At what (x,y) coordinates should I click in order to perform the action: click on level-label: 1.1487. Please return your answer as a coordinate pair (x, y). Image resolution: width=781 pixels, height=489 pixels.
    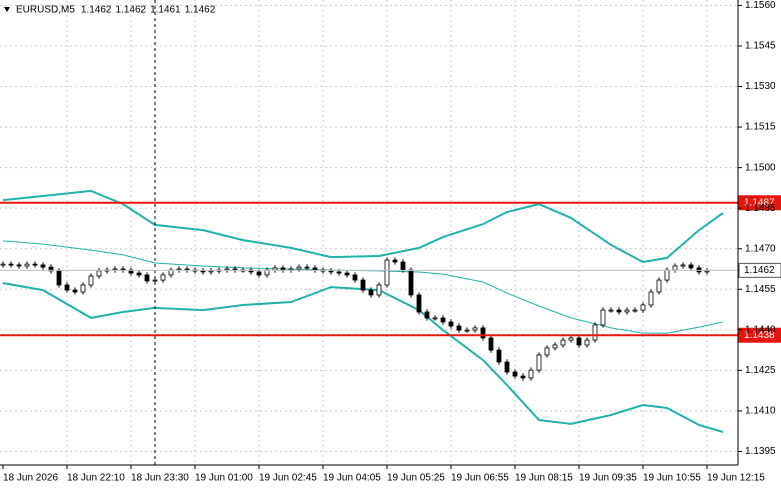
    Looking at the image, I should click on (759, 202).